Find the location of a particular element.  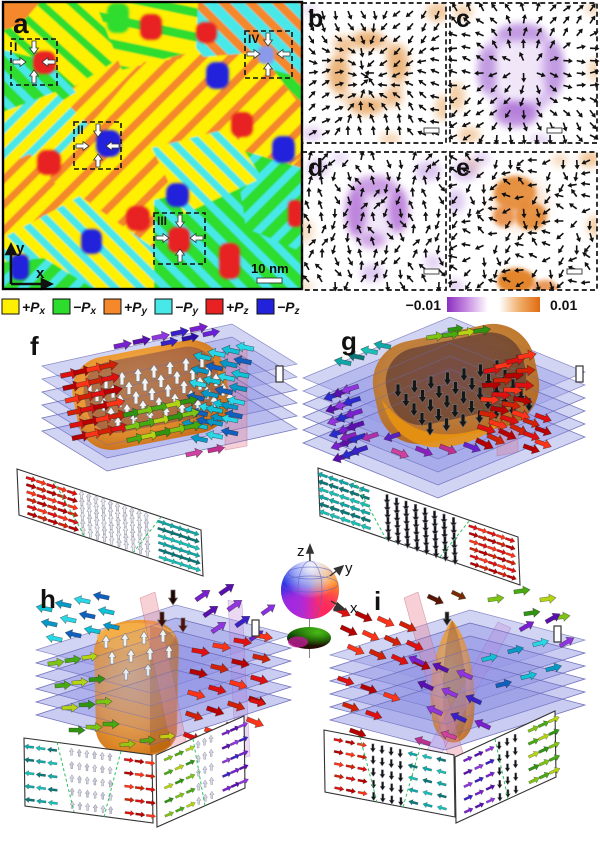

svg-text: 10 nm is located at coordinates (270, 268).